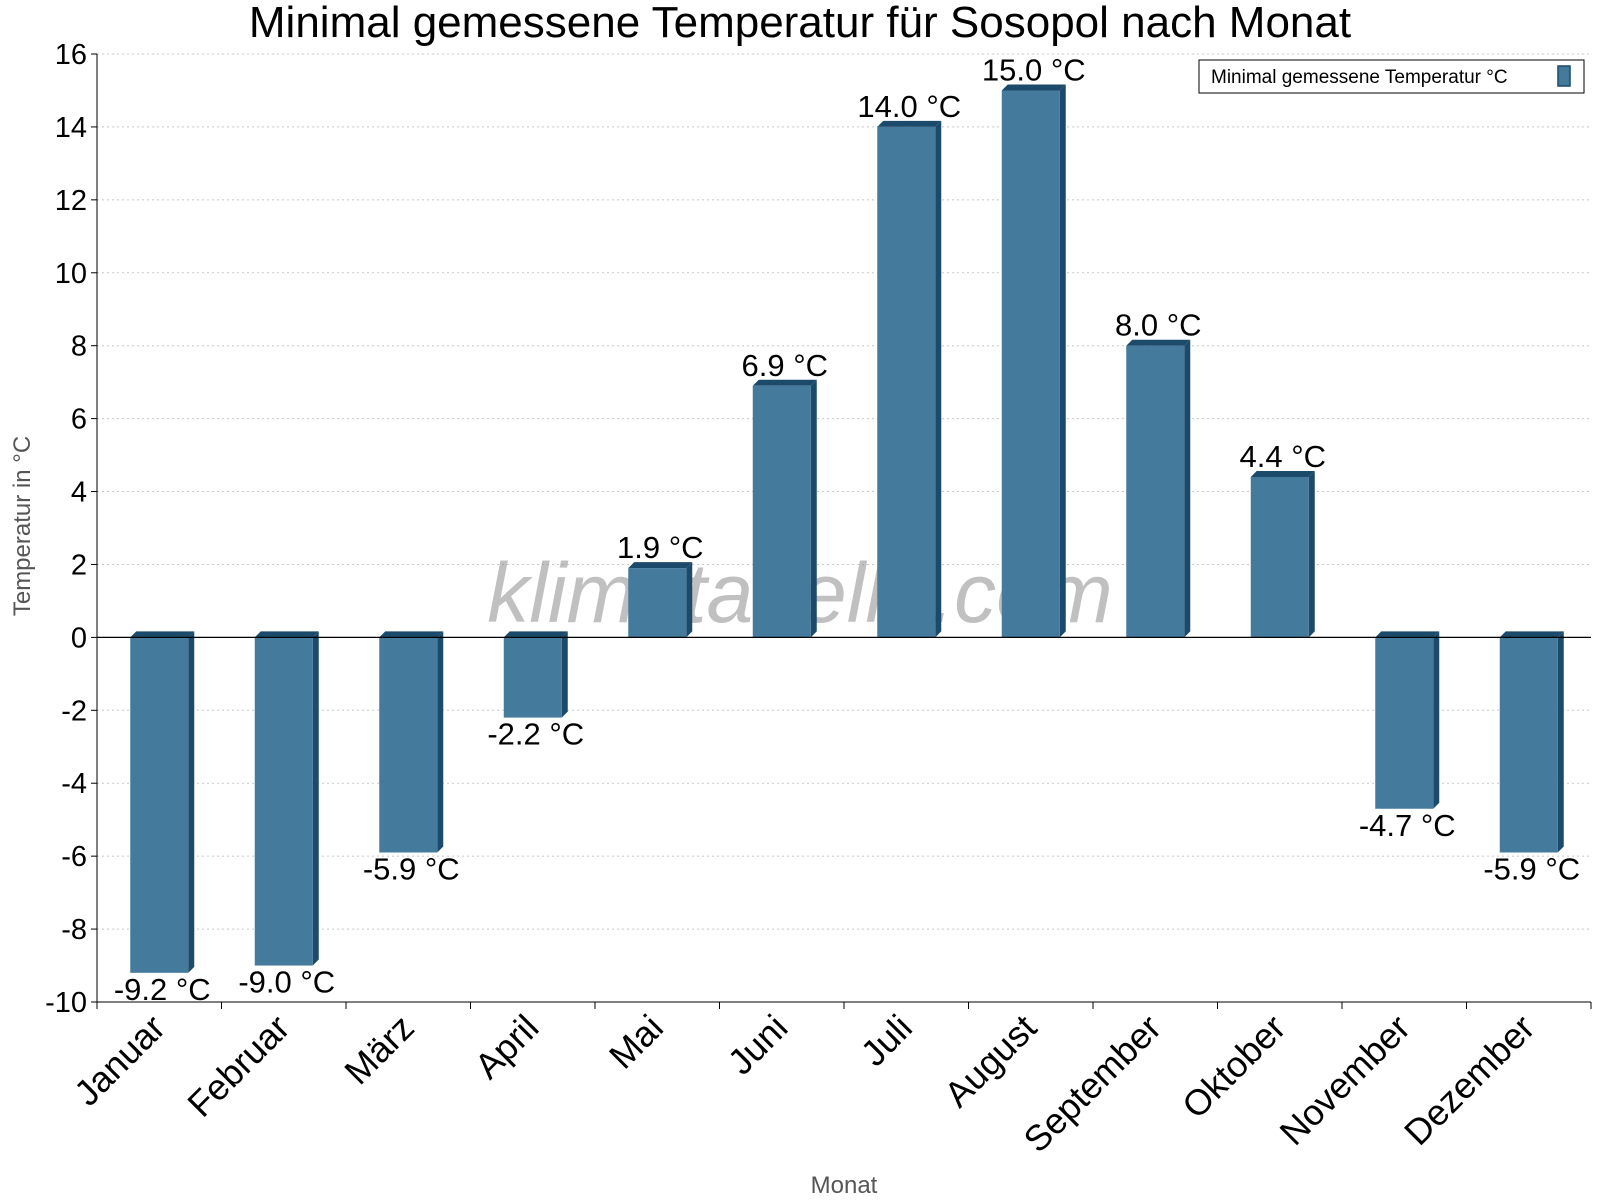 The width and height of the screenshot is (1600, 1200). What do you see at coordinates (1158, 325) in the screenshot?
I see `data-label: 8.0 °C` at bounding box center [1158, 325].